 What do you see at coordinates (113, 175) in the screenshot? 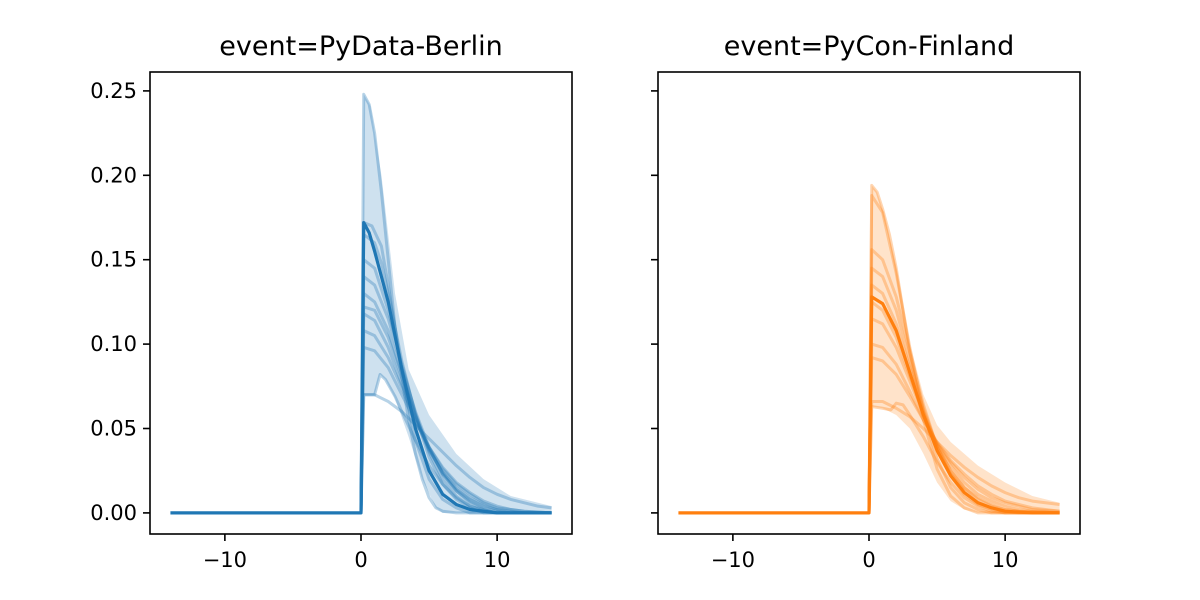
I see `y-tick-label: 0.20` at bounding box center [113, 175].